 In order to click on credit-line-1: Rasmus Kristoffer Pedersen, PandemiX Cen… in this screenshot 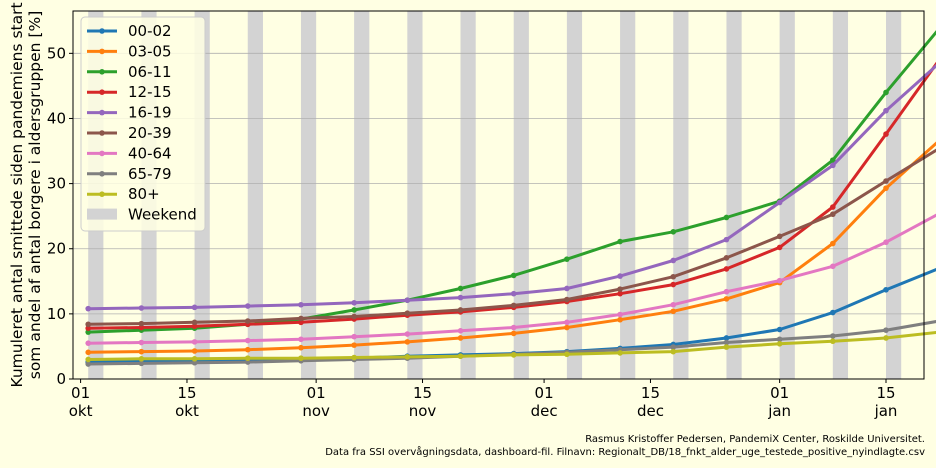, I will do `click(755, 439)`.